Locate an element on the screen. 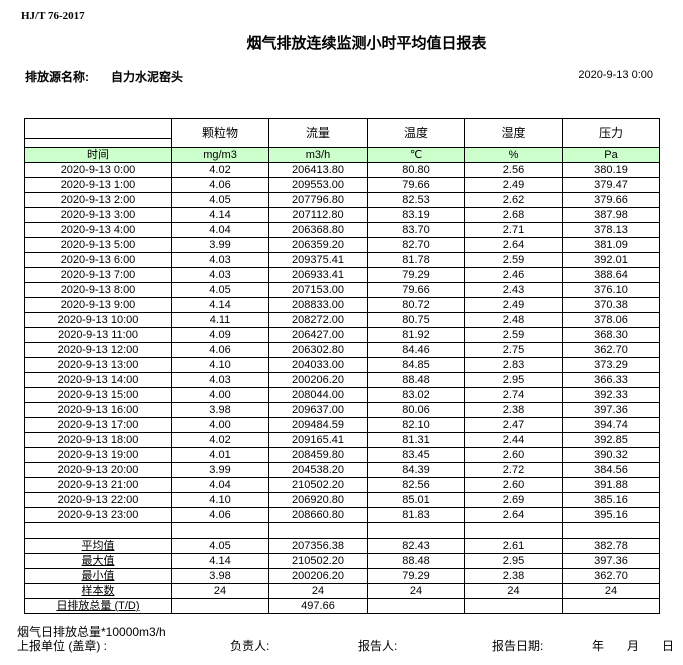  value-cell: 4.01 is located at coordinates (220, 455).